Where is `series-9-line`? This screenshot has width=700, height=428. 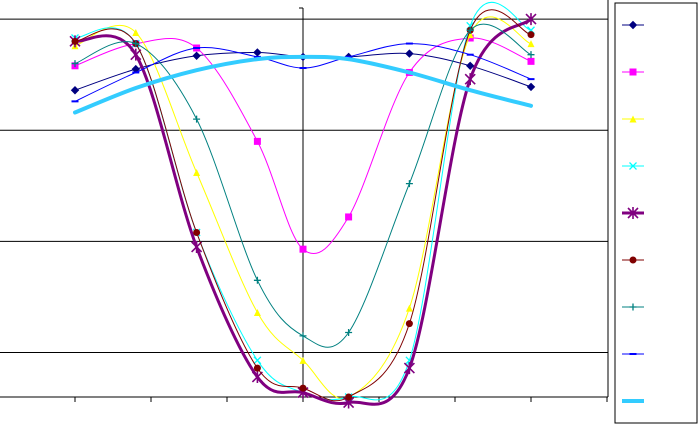 series-9-line is located at coordinates (303, 84).